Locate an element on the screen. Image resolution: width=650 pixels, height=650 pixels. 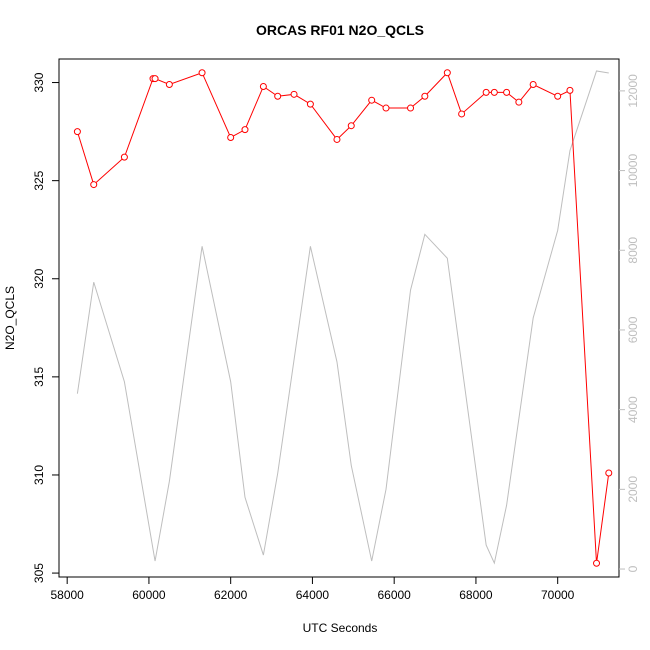
y-tick-label: 310 is located at coordinates (39, 475).